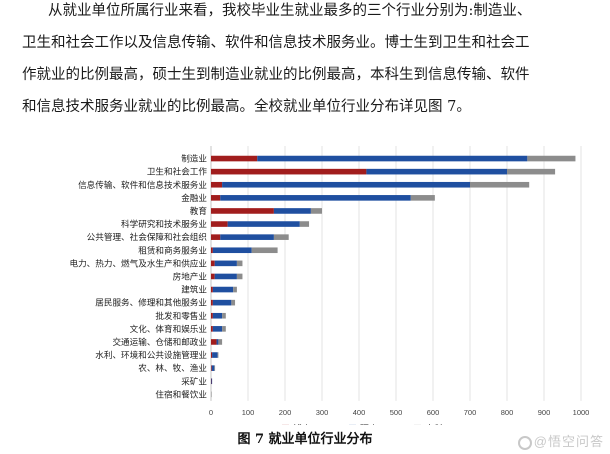 The image size is (610, 454). Describe the element at coordinates (544, 412) in the screenshot. I see `x-tick-label: 900` at that location.